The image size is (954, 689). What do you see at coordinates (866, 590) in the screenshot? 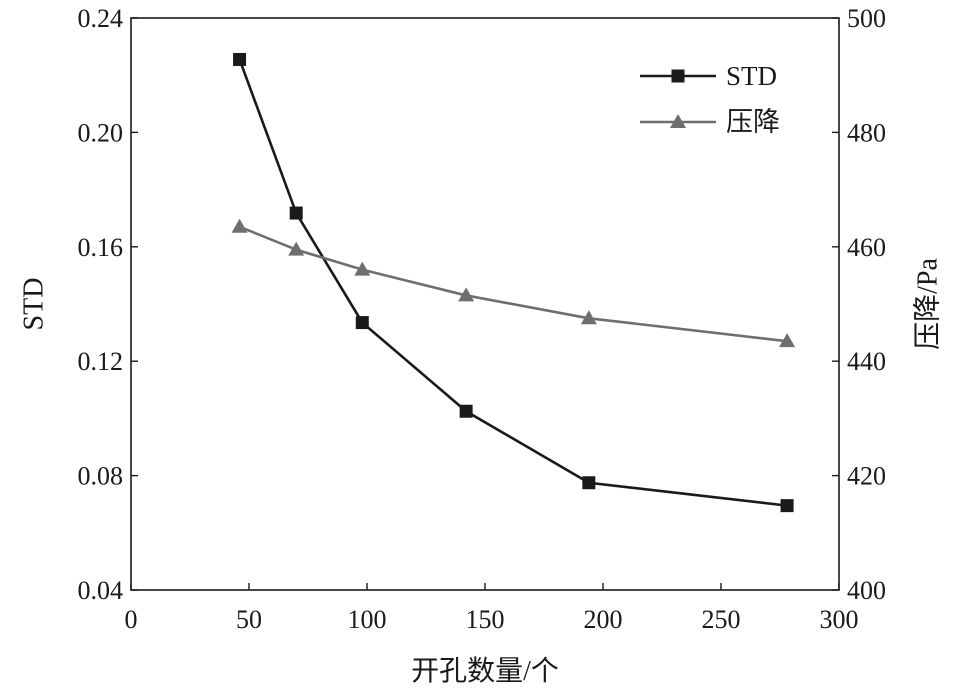
I see `right-y-tick-label: 400` at bounding box center [866, 590].